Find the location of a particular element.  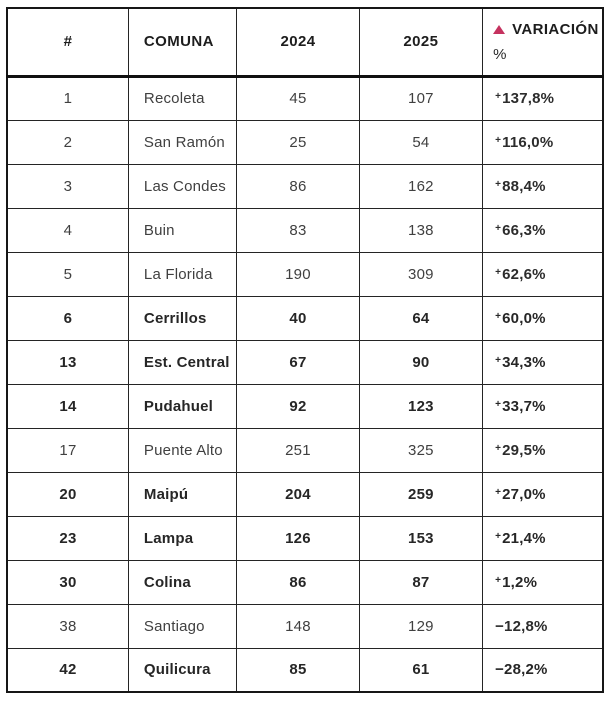

comuna-cell: Est. Central is located at coordinates (182, 362).